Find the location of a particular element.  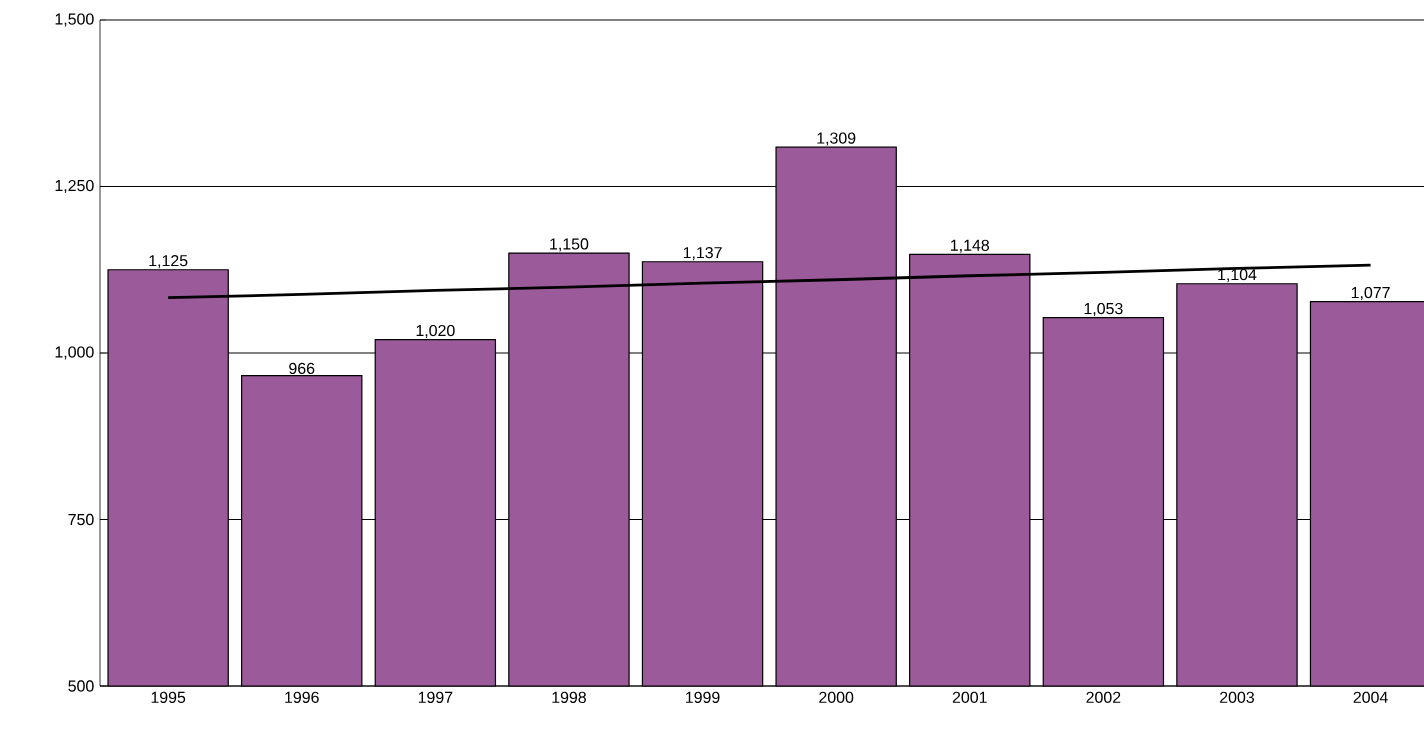

data-label: 1,137 is located at coordinates (702, 253).